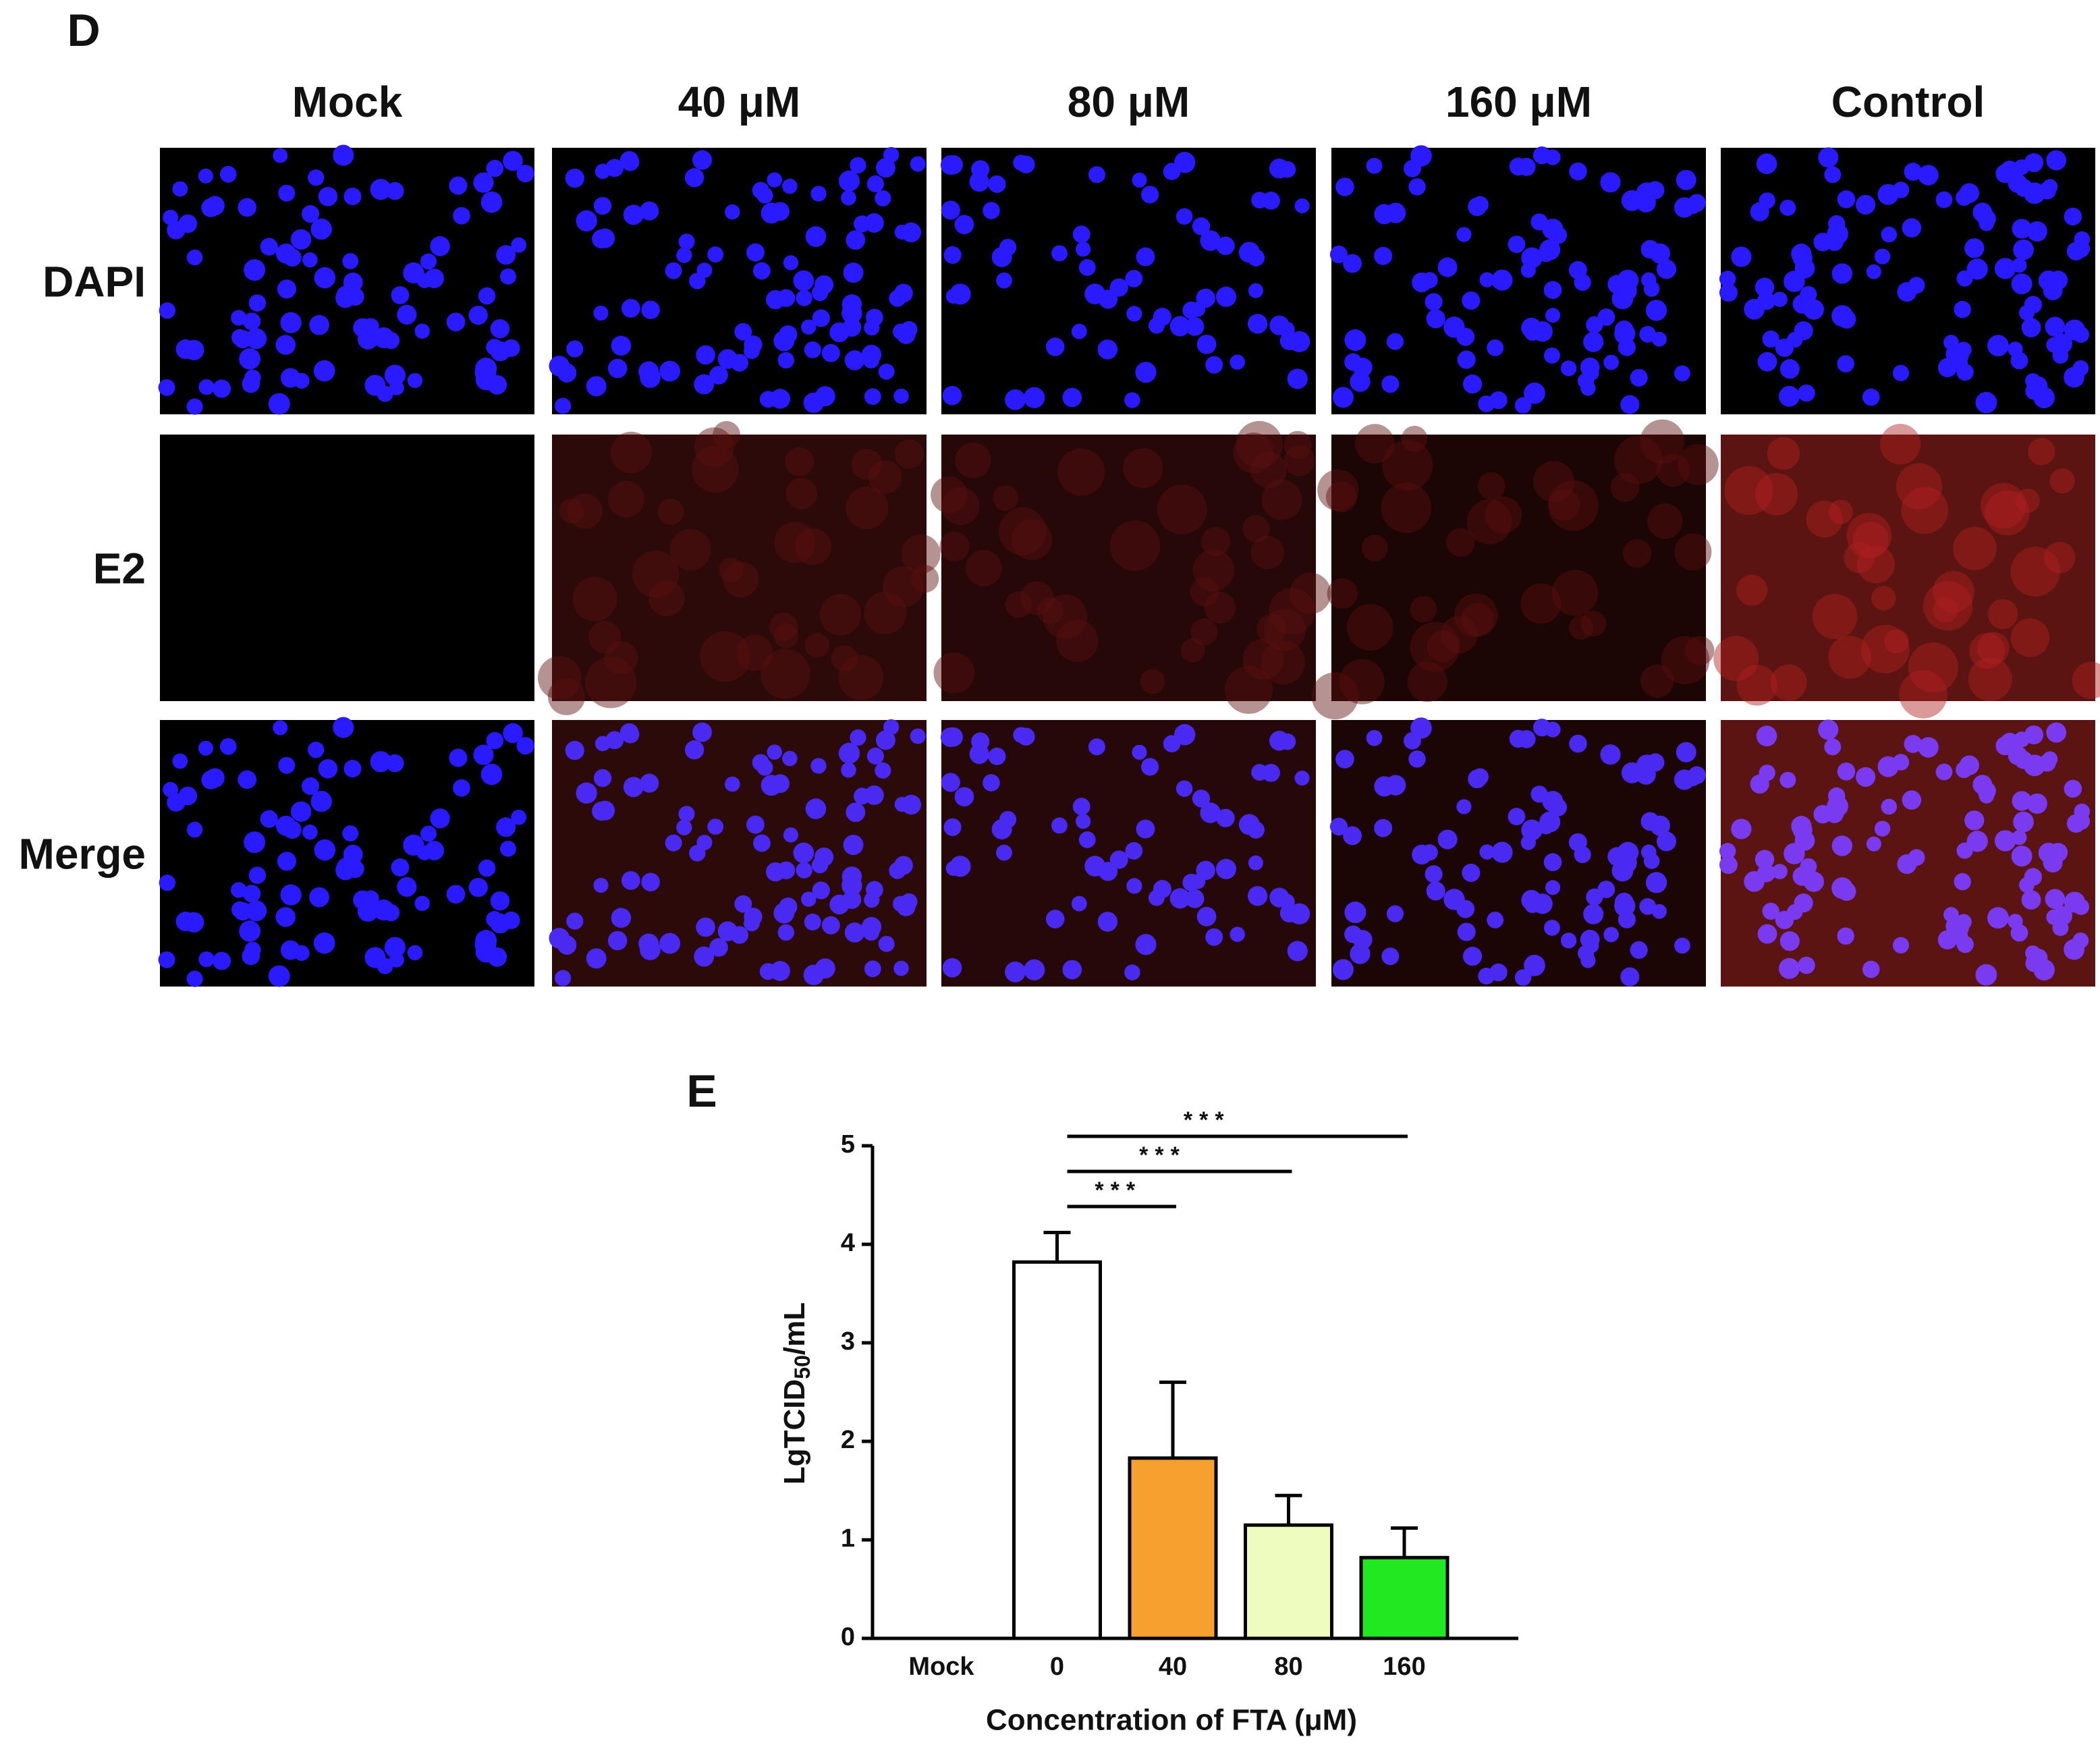 The height and width of the screenshot is (1745, 2100). What do you see at coordinates (1908, 102) in the screenshot?
I see `column-header: Control` at bounding box center [1908, 102].